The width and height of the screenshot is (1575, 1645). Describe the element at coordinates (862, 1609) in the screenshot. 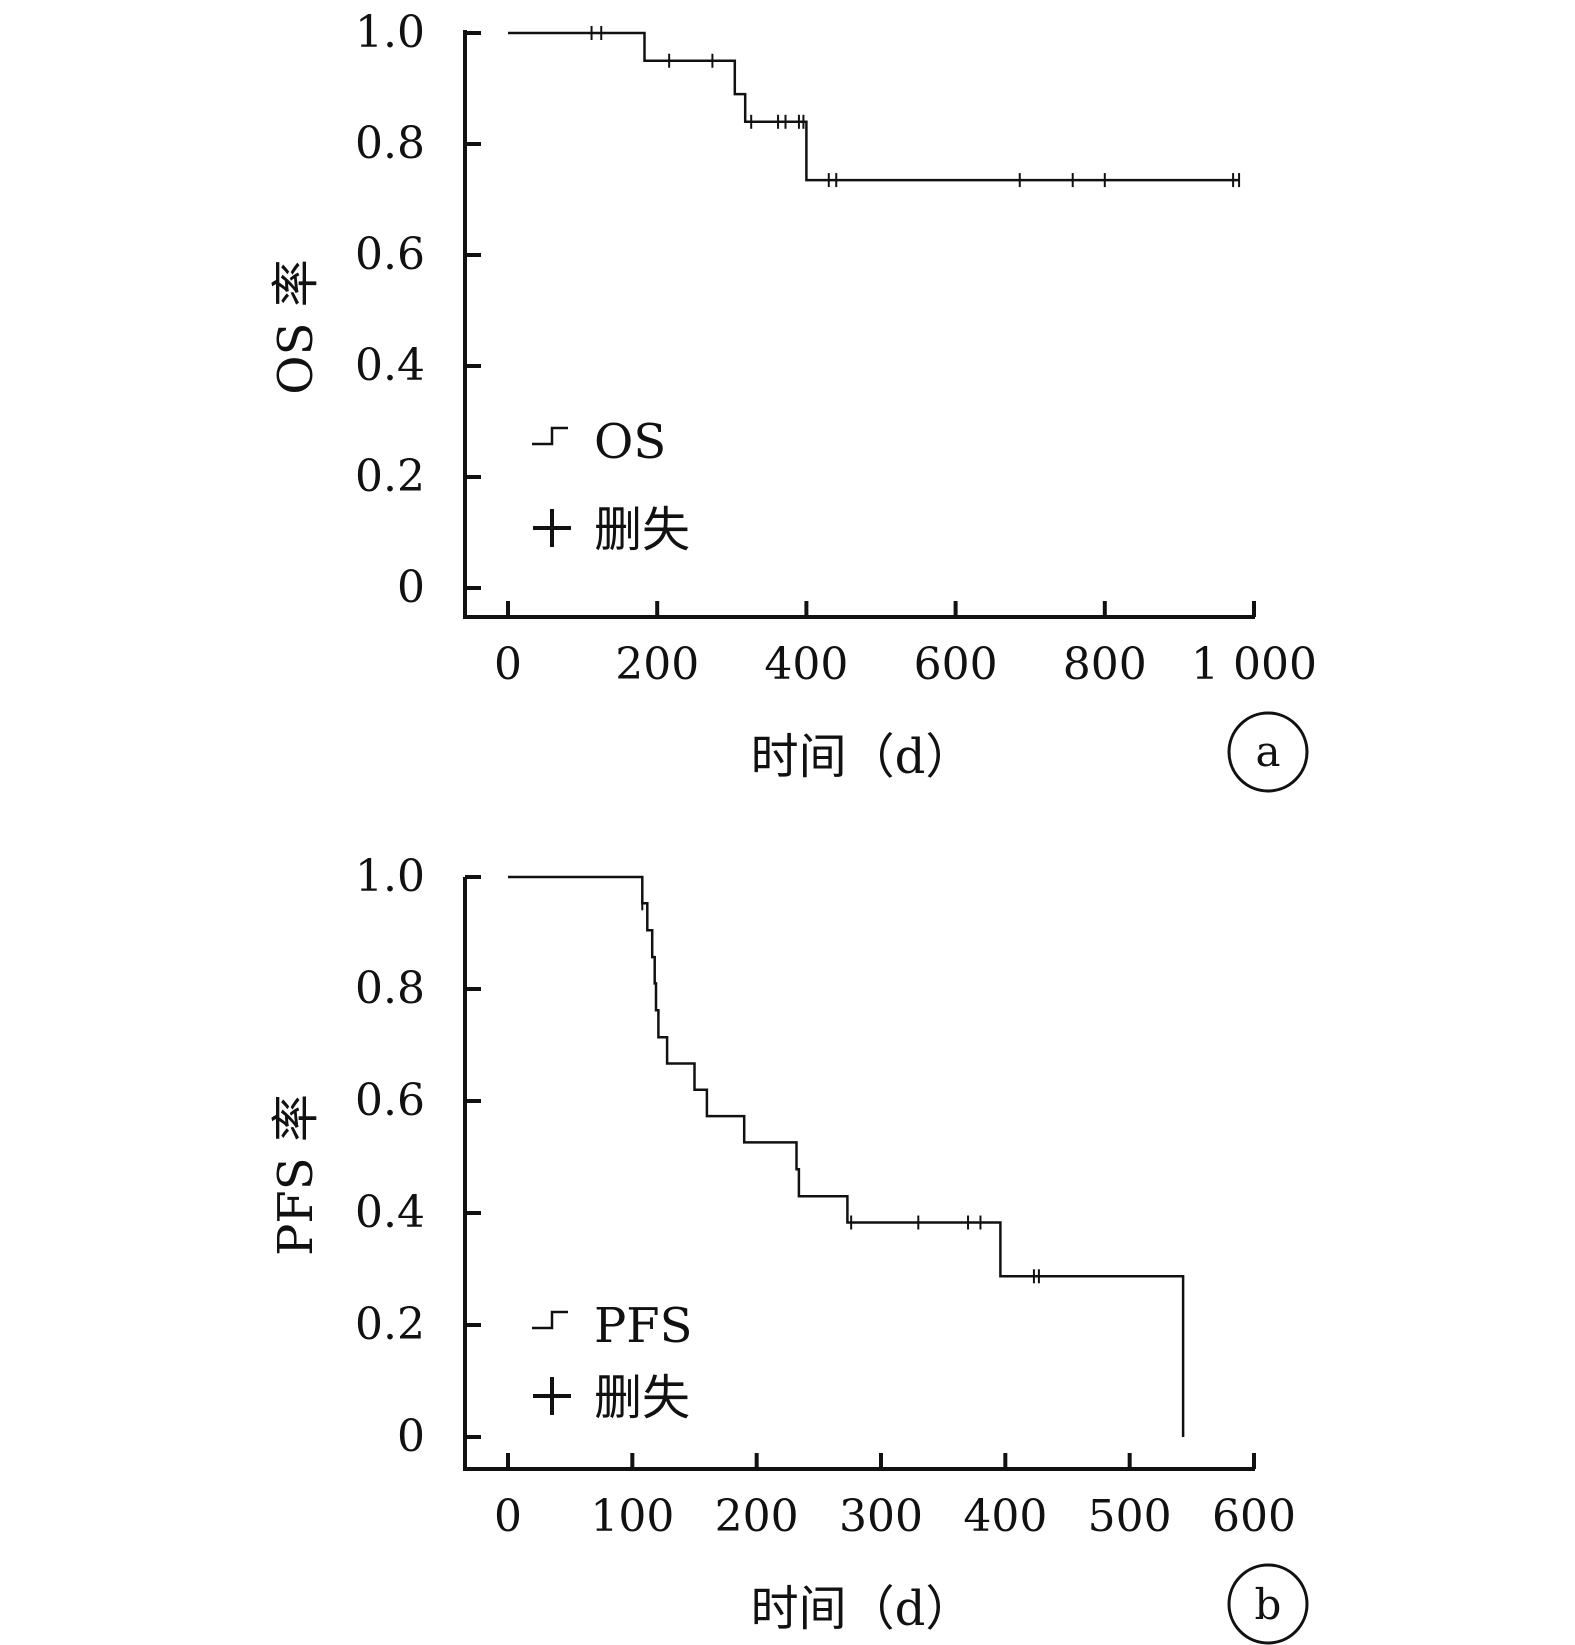

I see `pfs-x-axis-label: 时间（d）` at that location.